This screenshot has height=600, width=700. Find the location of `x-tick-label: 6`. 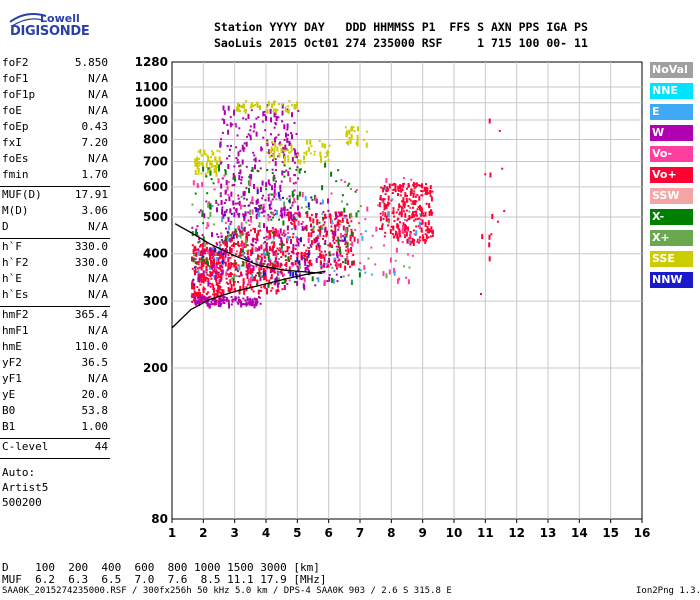

x-tick-label: 6 is located at coordinates (328, 533).